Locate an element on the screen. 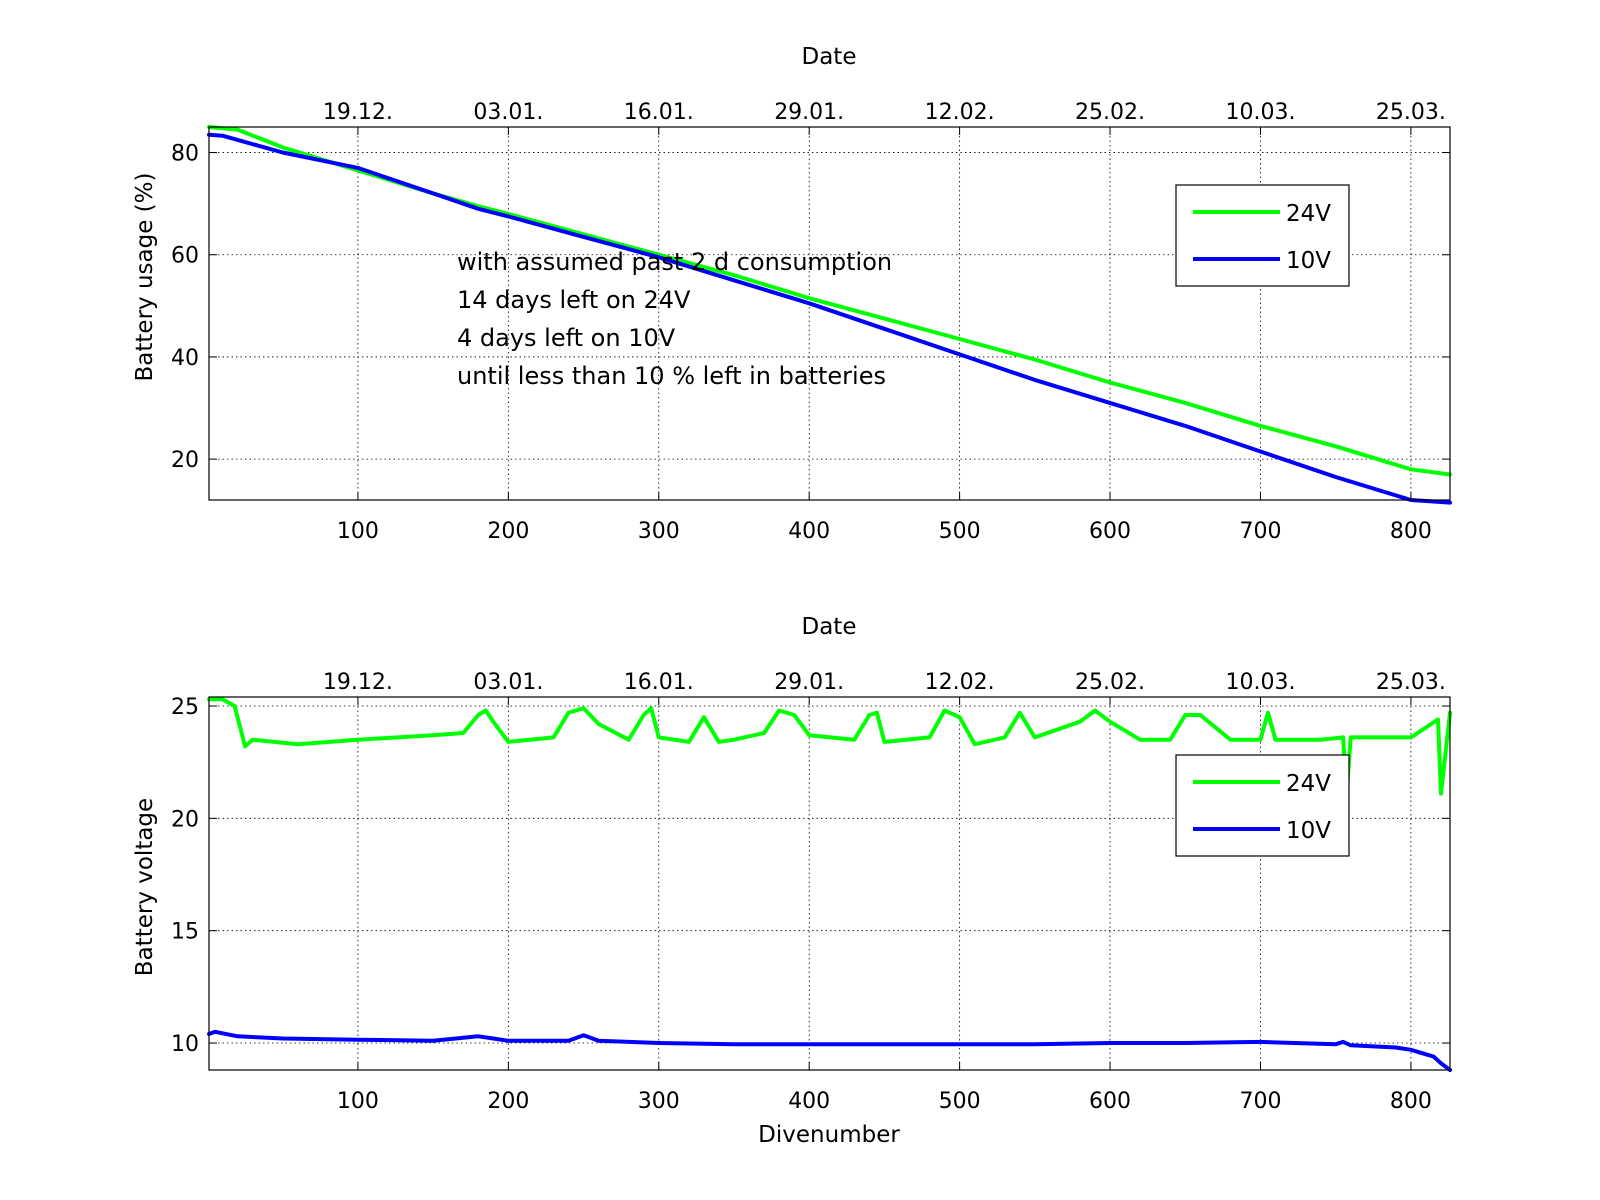 The width and height of the screenshot is (1600, 1200). voltage-x-tick-label: 100 is located at coordinates (358, 1101).